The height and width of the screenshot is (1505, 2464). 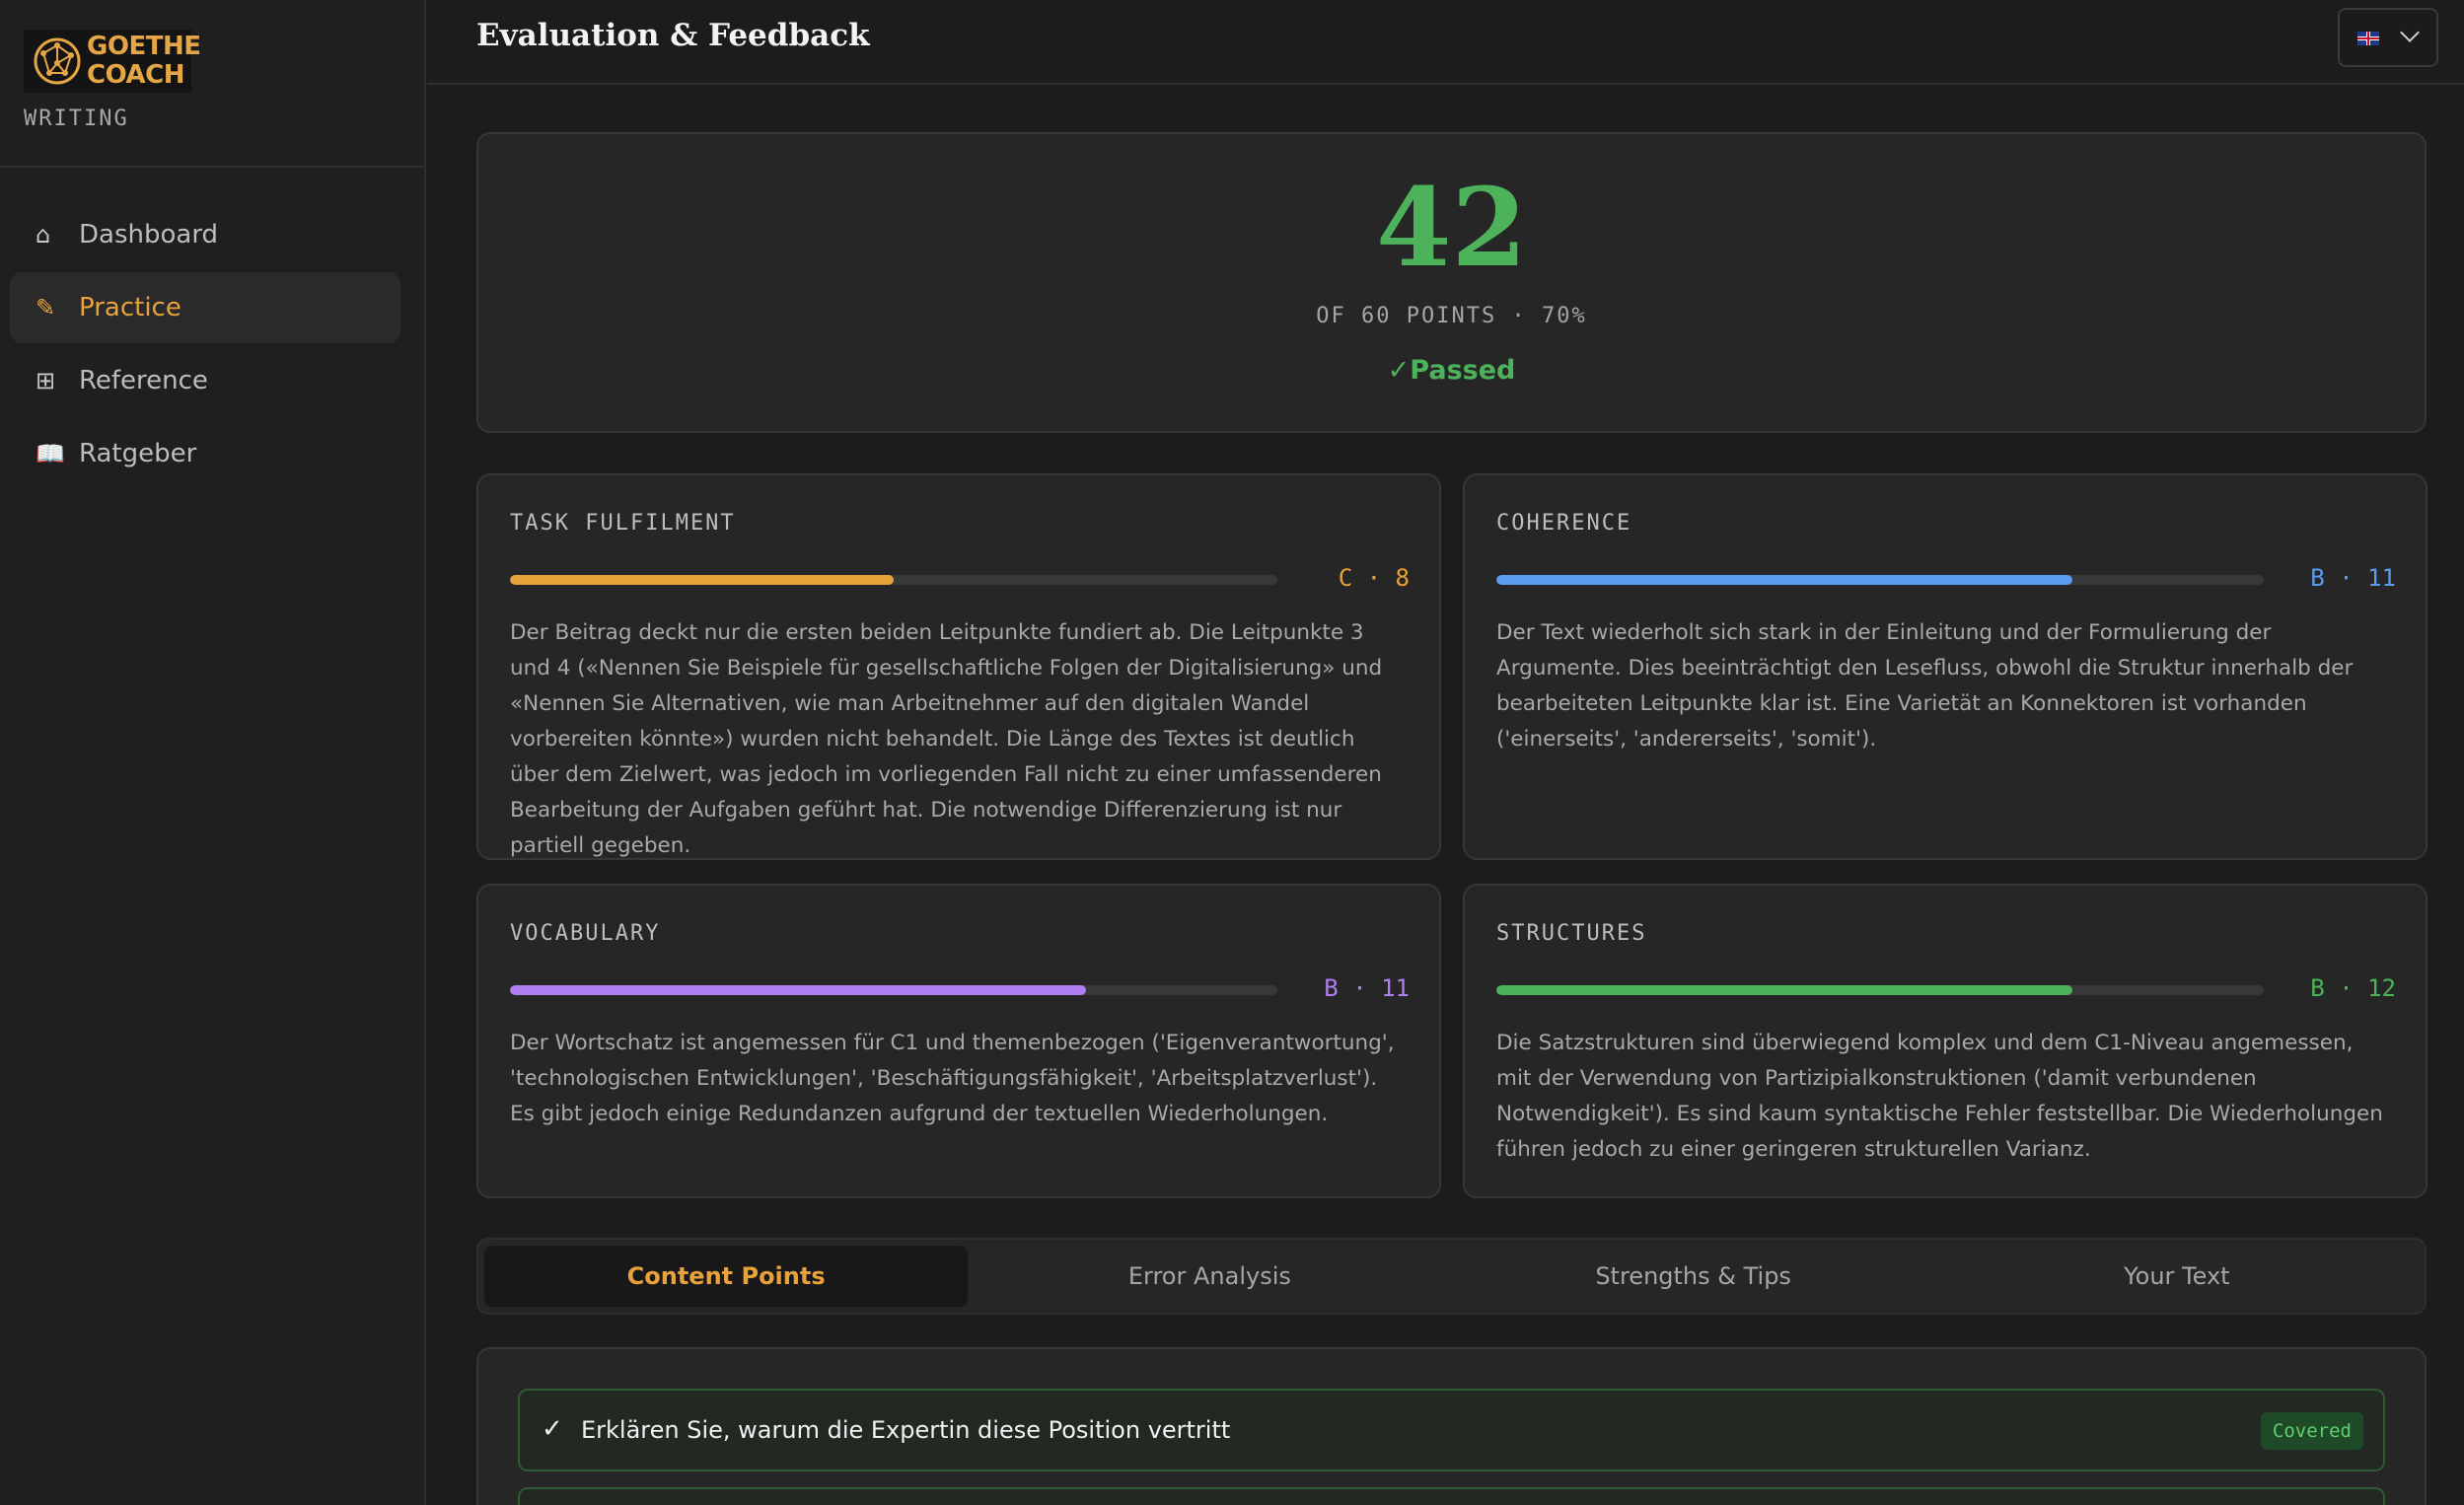 I want to click on tab-your-text: Your Text, so click(x=2177, y=1276).